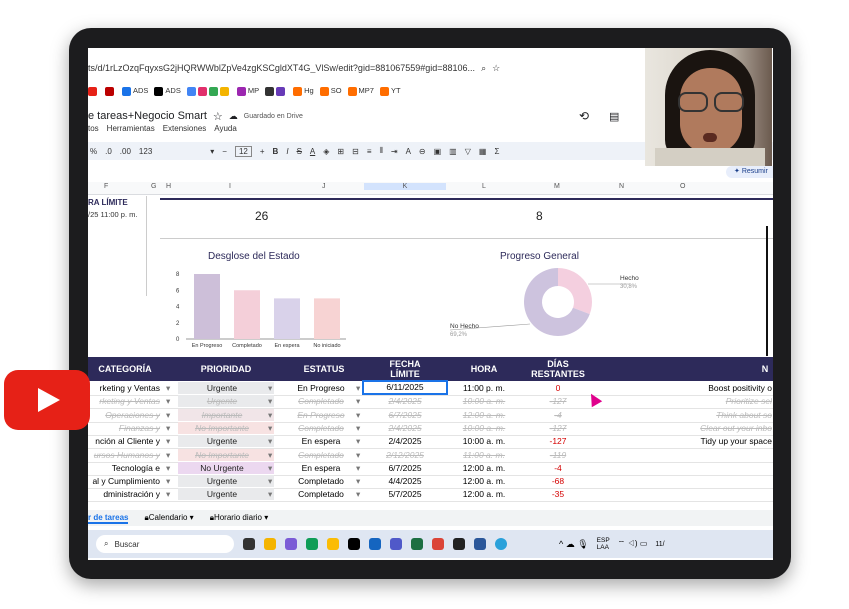  I want to click on cell-note: Boost positivity o, so click(740, 388).